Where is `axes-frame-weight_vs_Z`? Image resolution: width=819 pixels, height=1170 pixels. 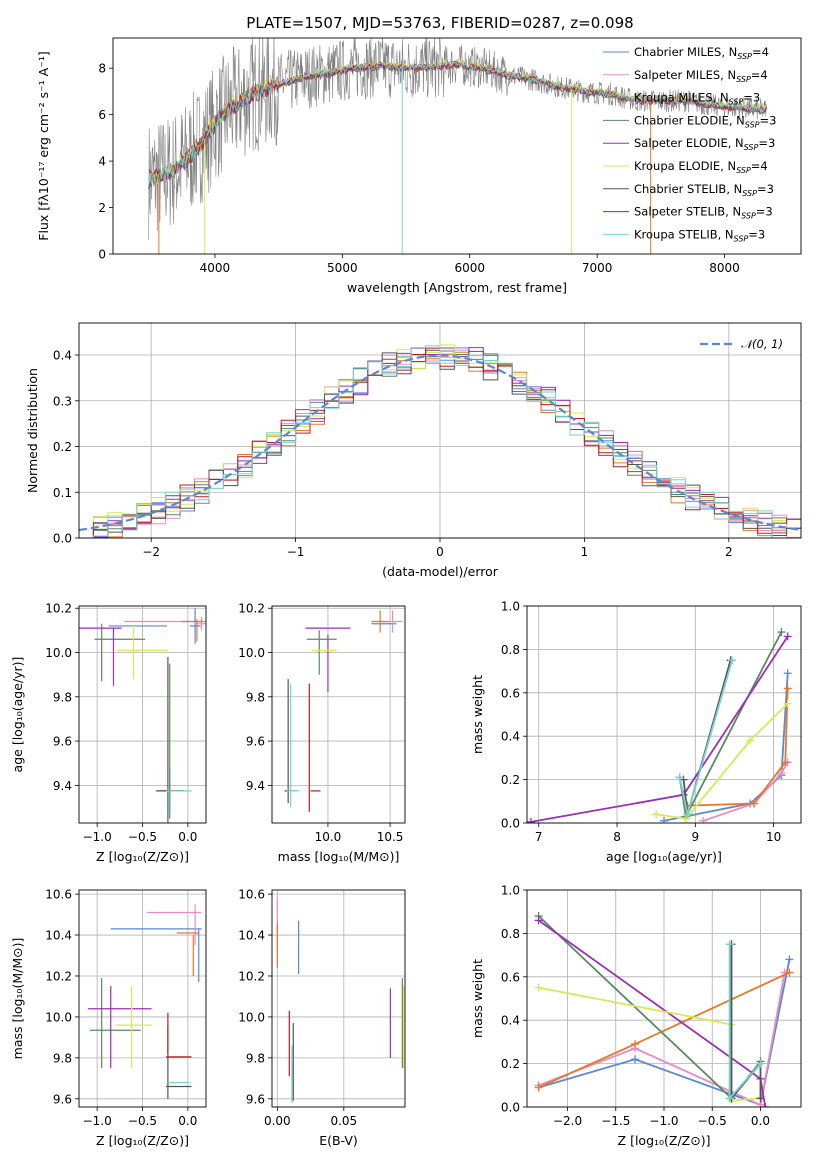 axes-frame-weight_vs_Z is located at coordinates (664, 998).